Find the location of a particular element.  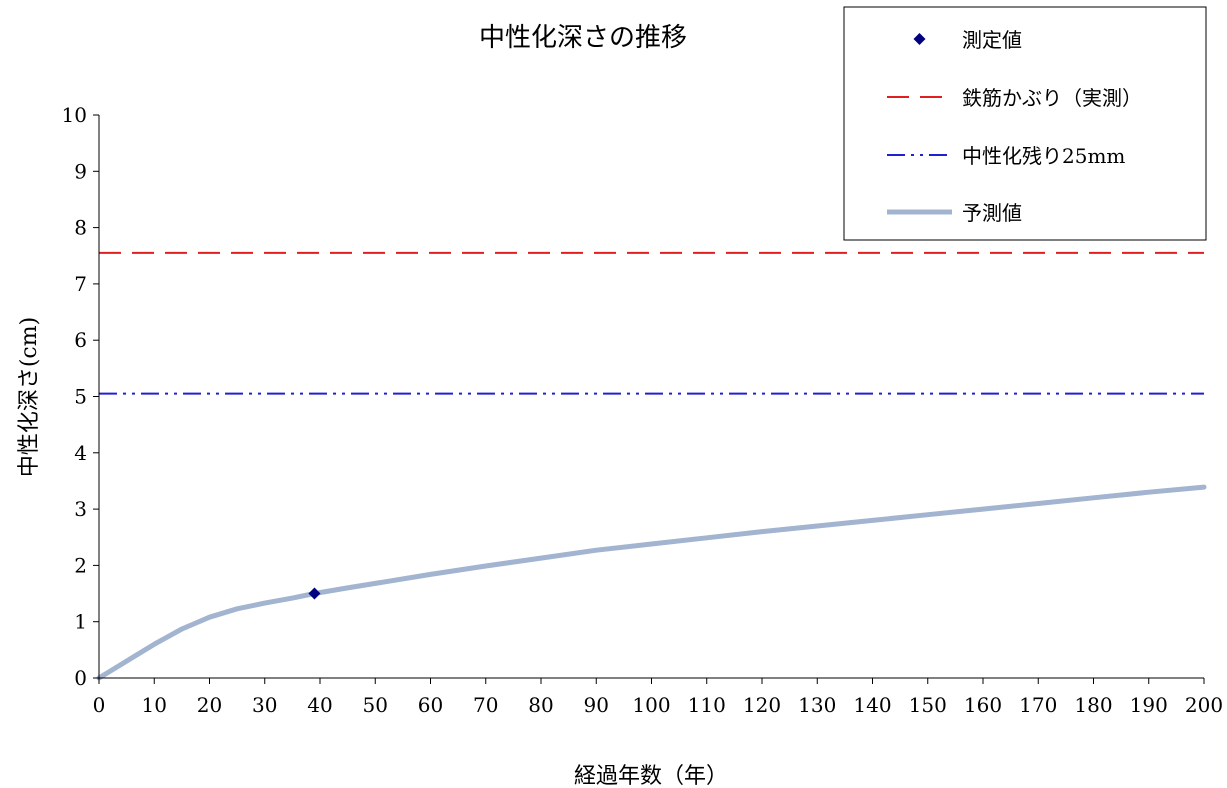

y-tick-label: 2 is located at coordinates (80, 565).